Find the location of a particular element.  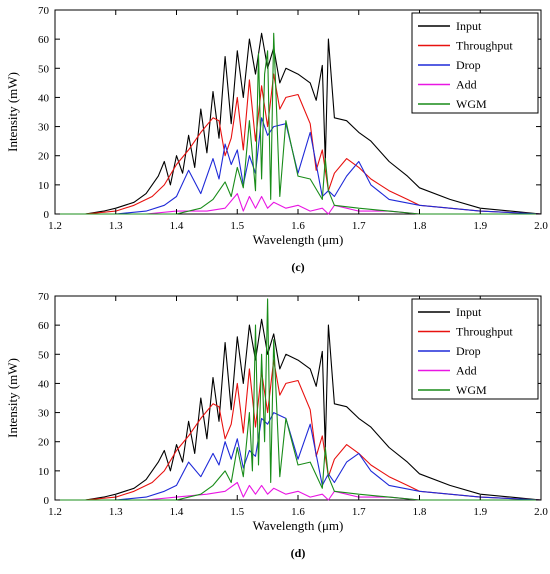

series-line-drop is located at coordinates (298, 456).